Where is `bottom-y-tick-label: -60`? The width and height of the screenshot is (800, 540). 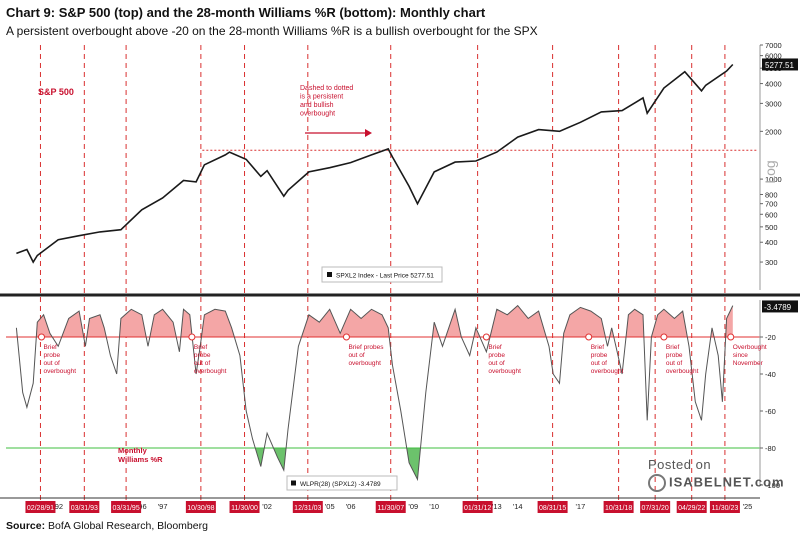
bottom-y-tick-label: -60 is located at coordinates (770, 411).